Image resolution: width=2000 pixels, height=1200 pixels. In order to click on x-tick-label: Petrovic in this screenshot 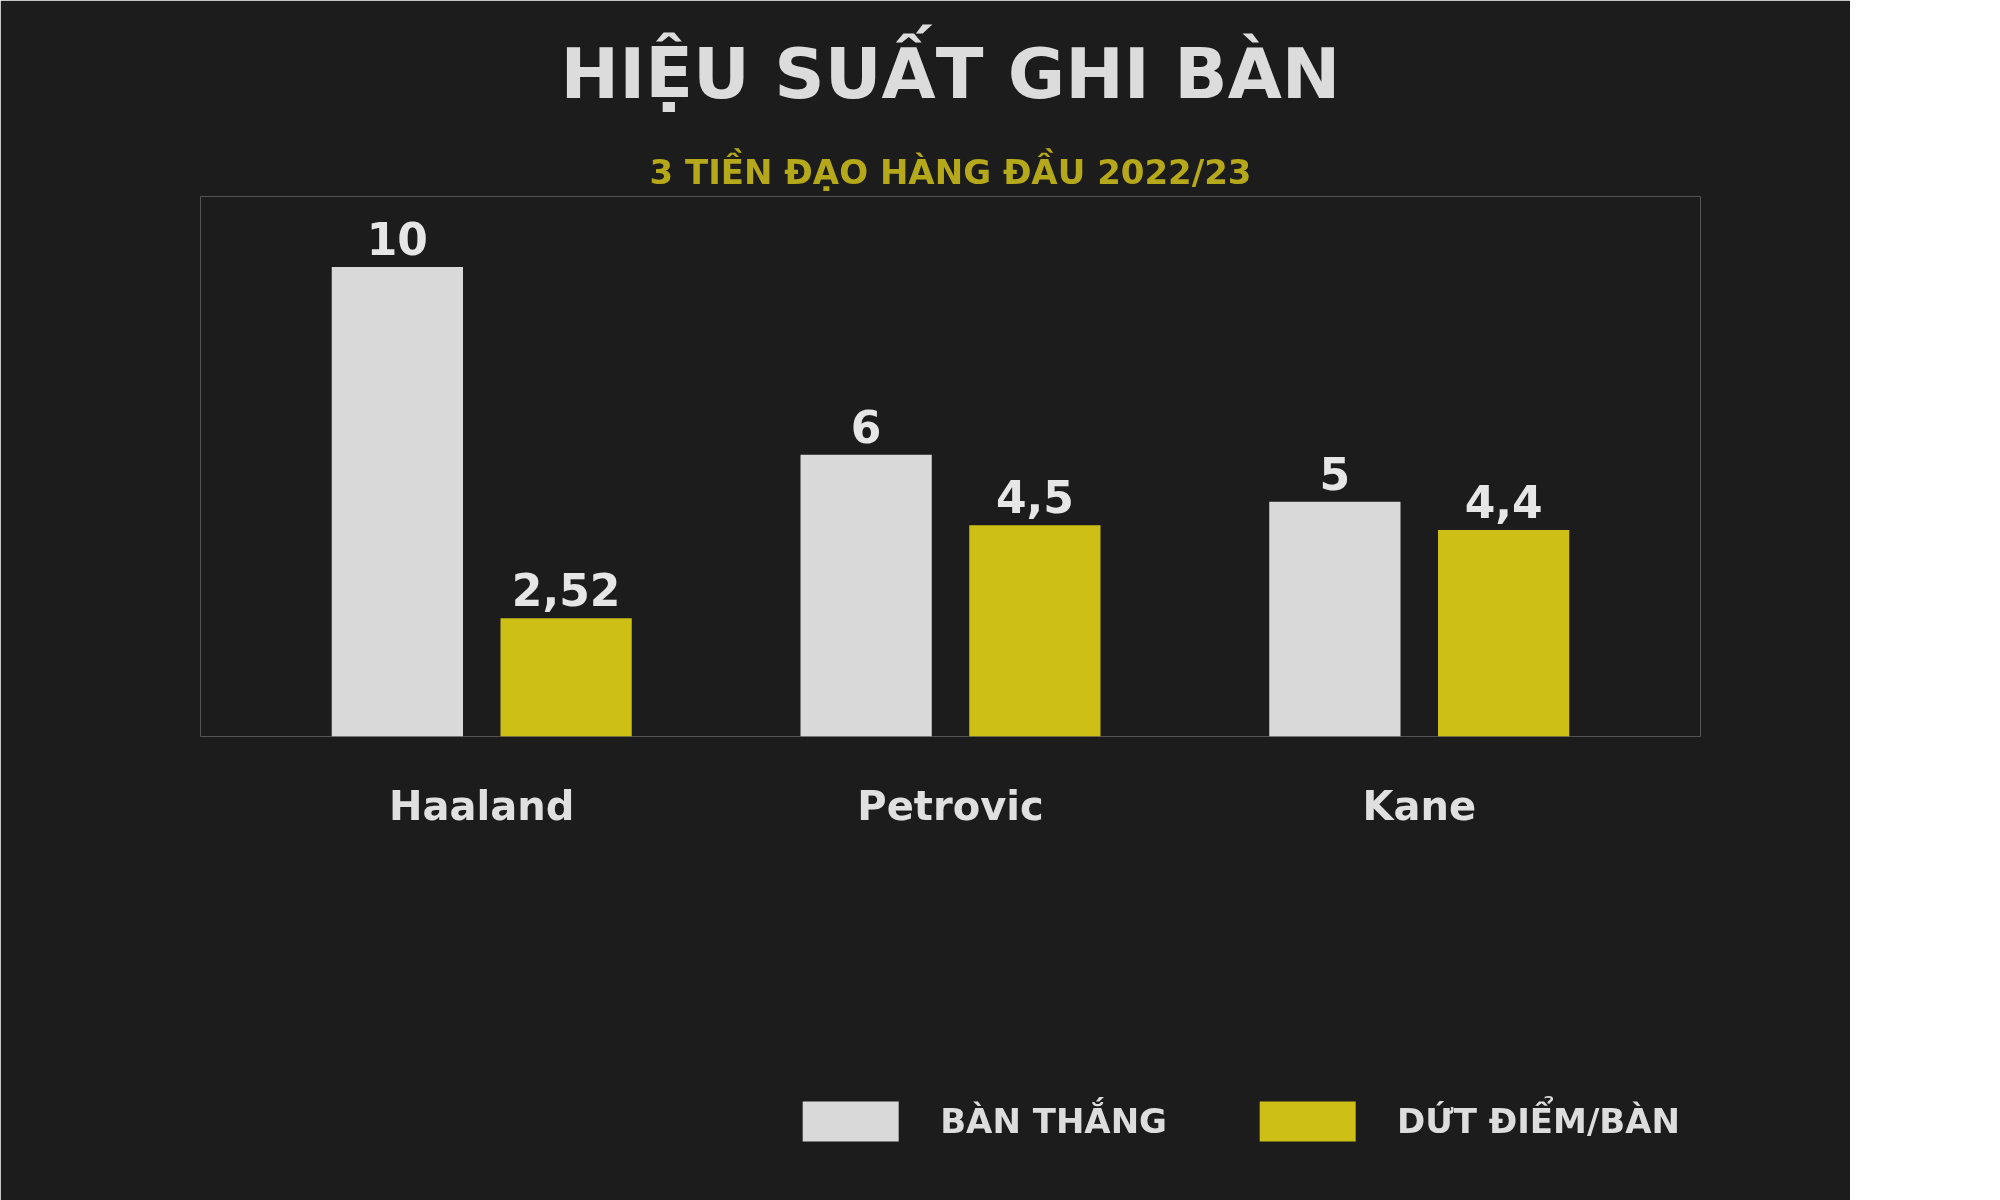, I will do `click(950, 805)`.